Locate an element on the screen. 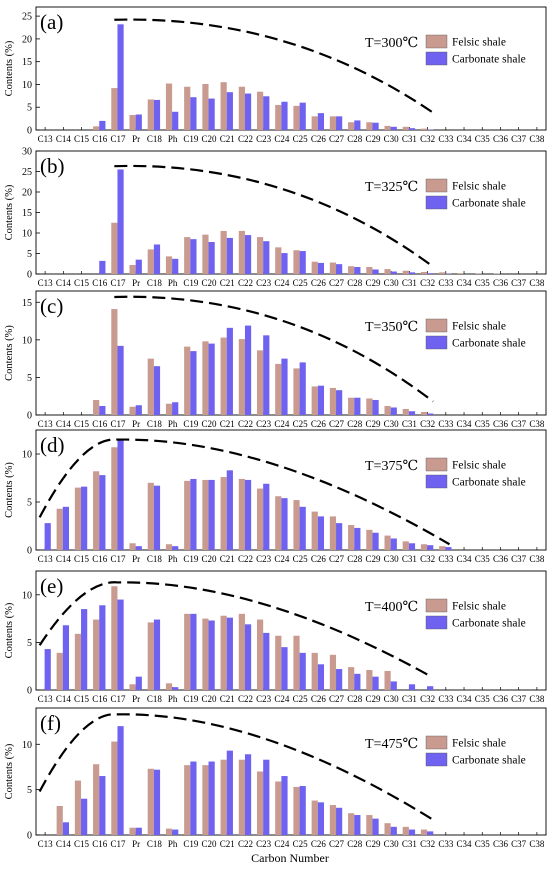  y-tick-label: 10 is located at coordinates (27, 745).